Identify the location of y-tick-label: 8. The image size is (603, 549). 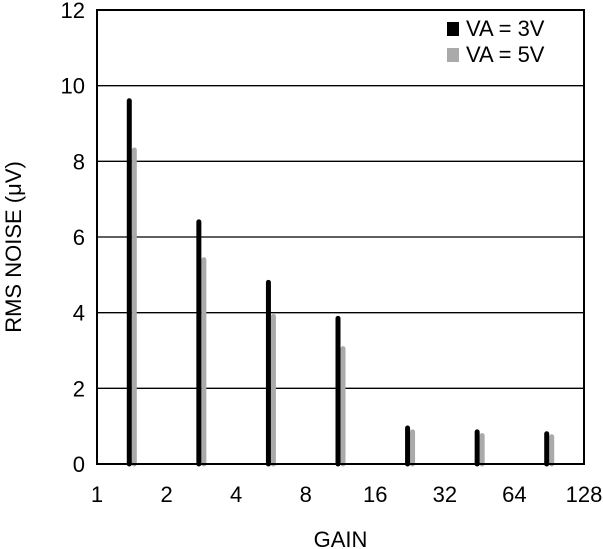
(79, 161).